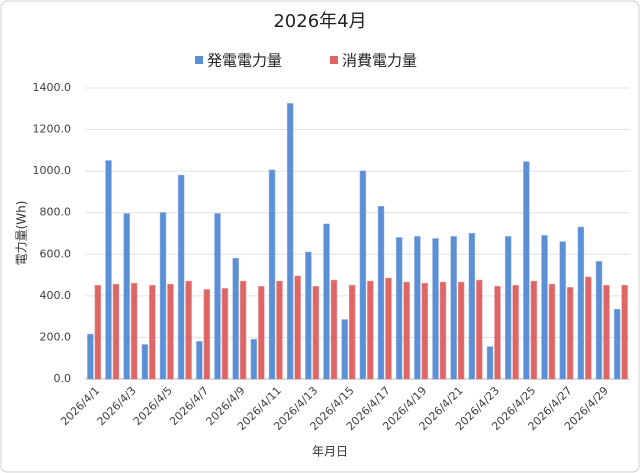  What do you see at coordinates (63, 378) in the screenshot?
I see `y-tick-label: 0.0` at bounding box center [63, 378].